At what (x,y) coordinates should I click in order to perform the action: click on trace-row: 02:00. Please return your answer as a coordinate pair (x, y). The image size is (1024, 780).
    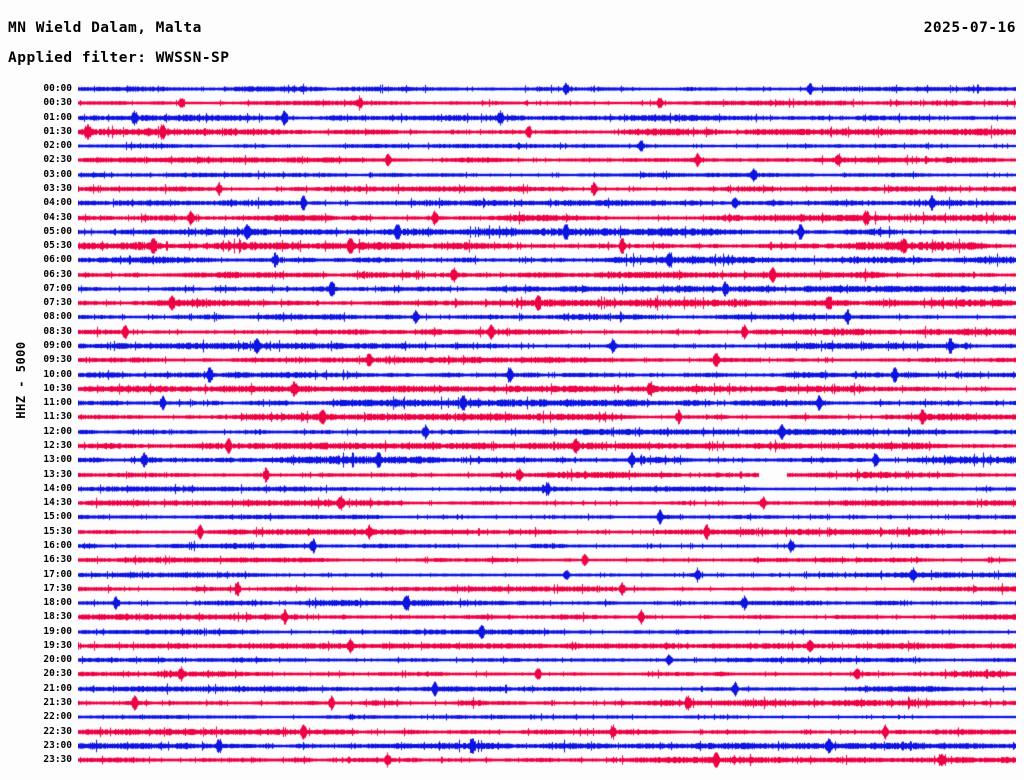
    Looking at the image, I should click on (512, 146).